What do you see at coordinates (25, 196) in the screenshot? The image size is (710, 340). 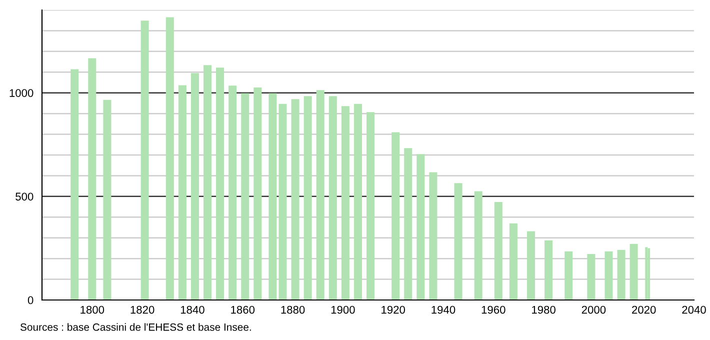 I see `y-tick-label: 500` at bounding box center [25, 196].